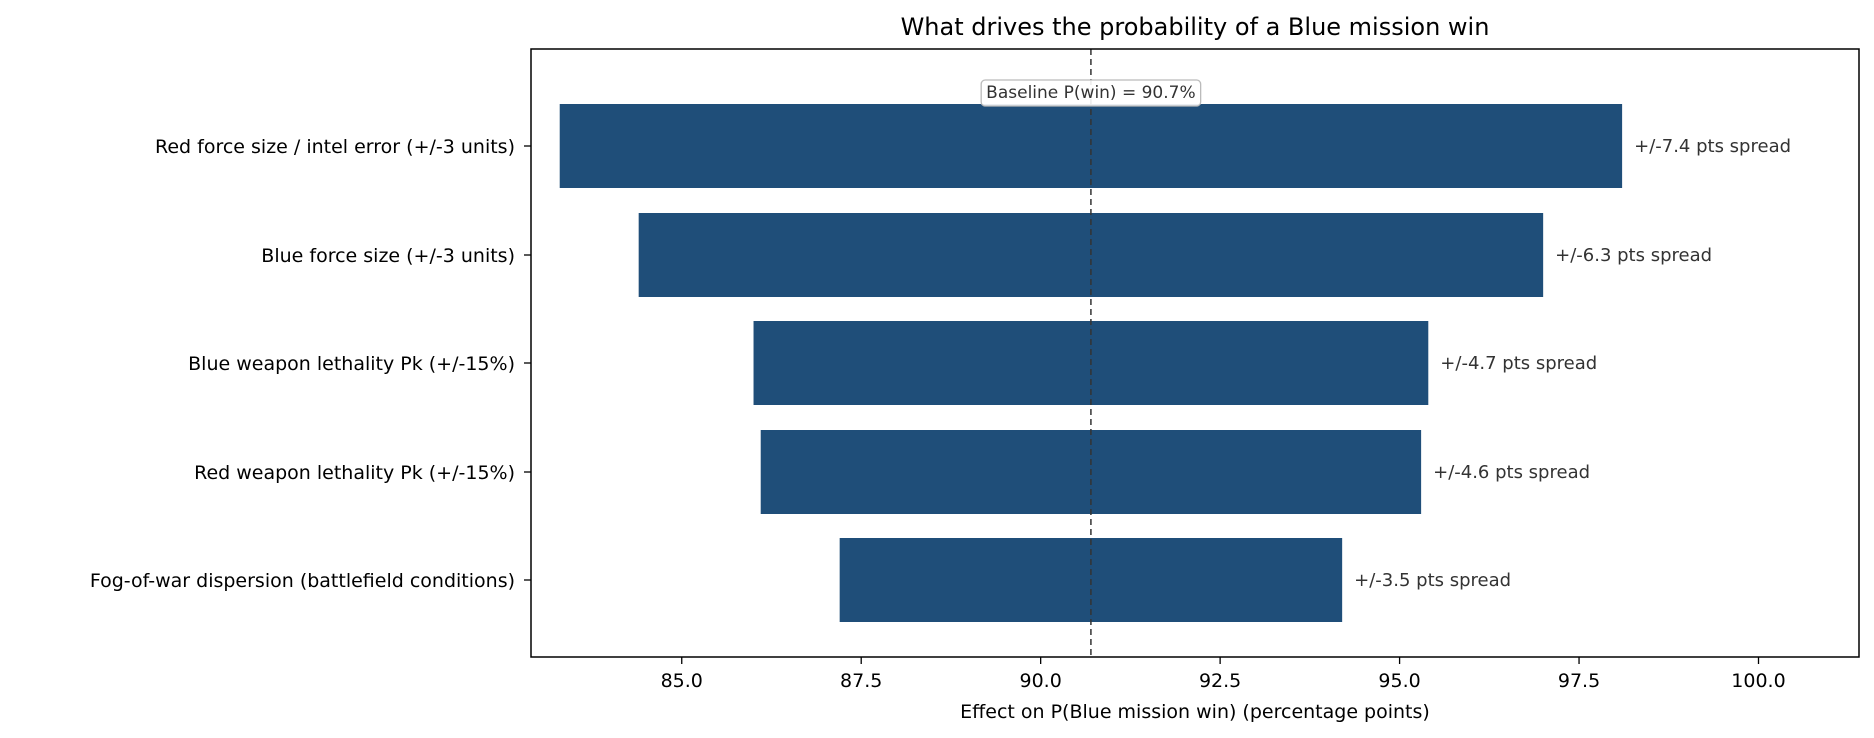 Image resolution: width=1874 pixels, height=738 pixels. Describe the element at coordinates (1220, 681) in the screenshot. I see `x-tick-label: 92.5` at that location.